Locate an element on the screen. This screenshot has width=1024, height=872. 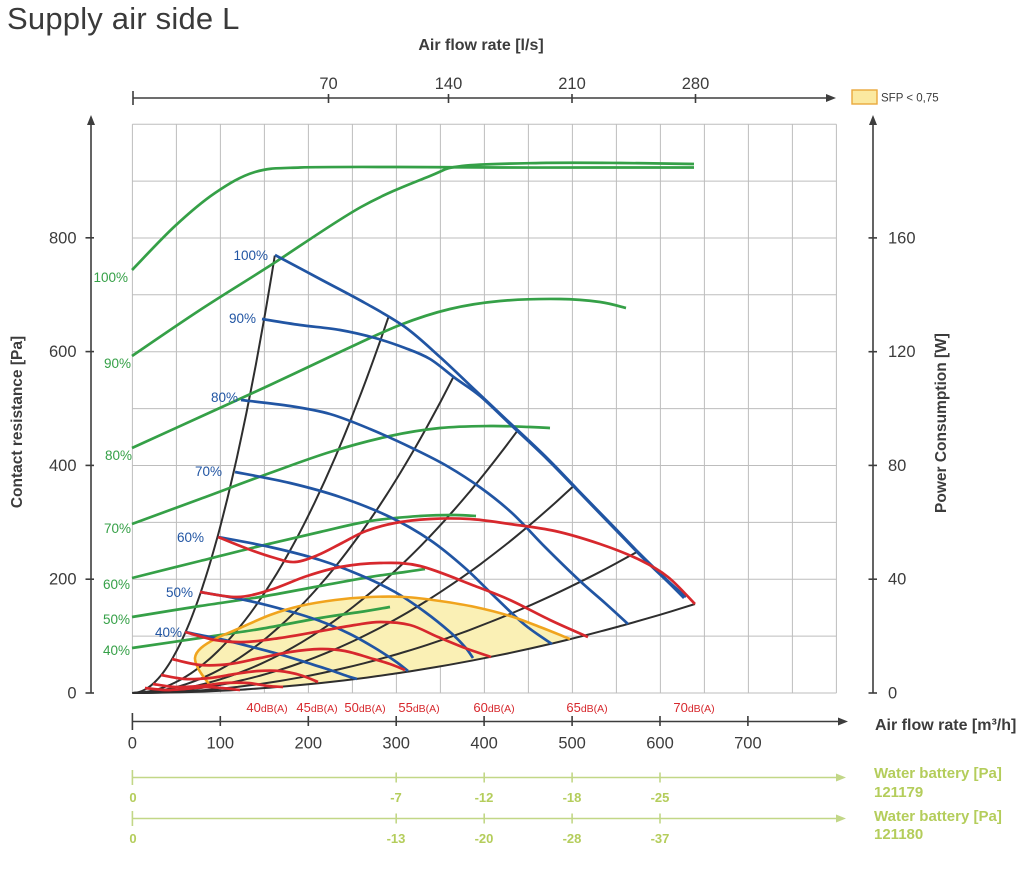
svg-text: 70dB(A) is located at coordinates (693, 707).